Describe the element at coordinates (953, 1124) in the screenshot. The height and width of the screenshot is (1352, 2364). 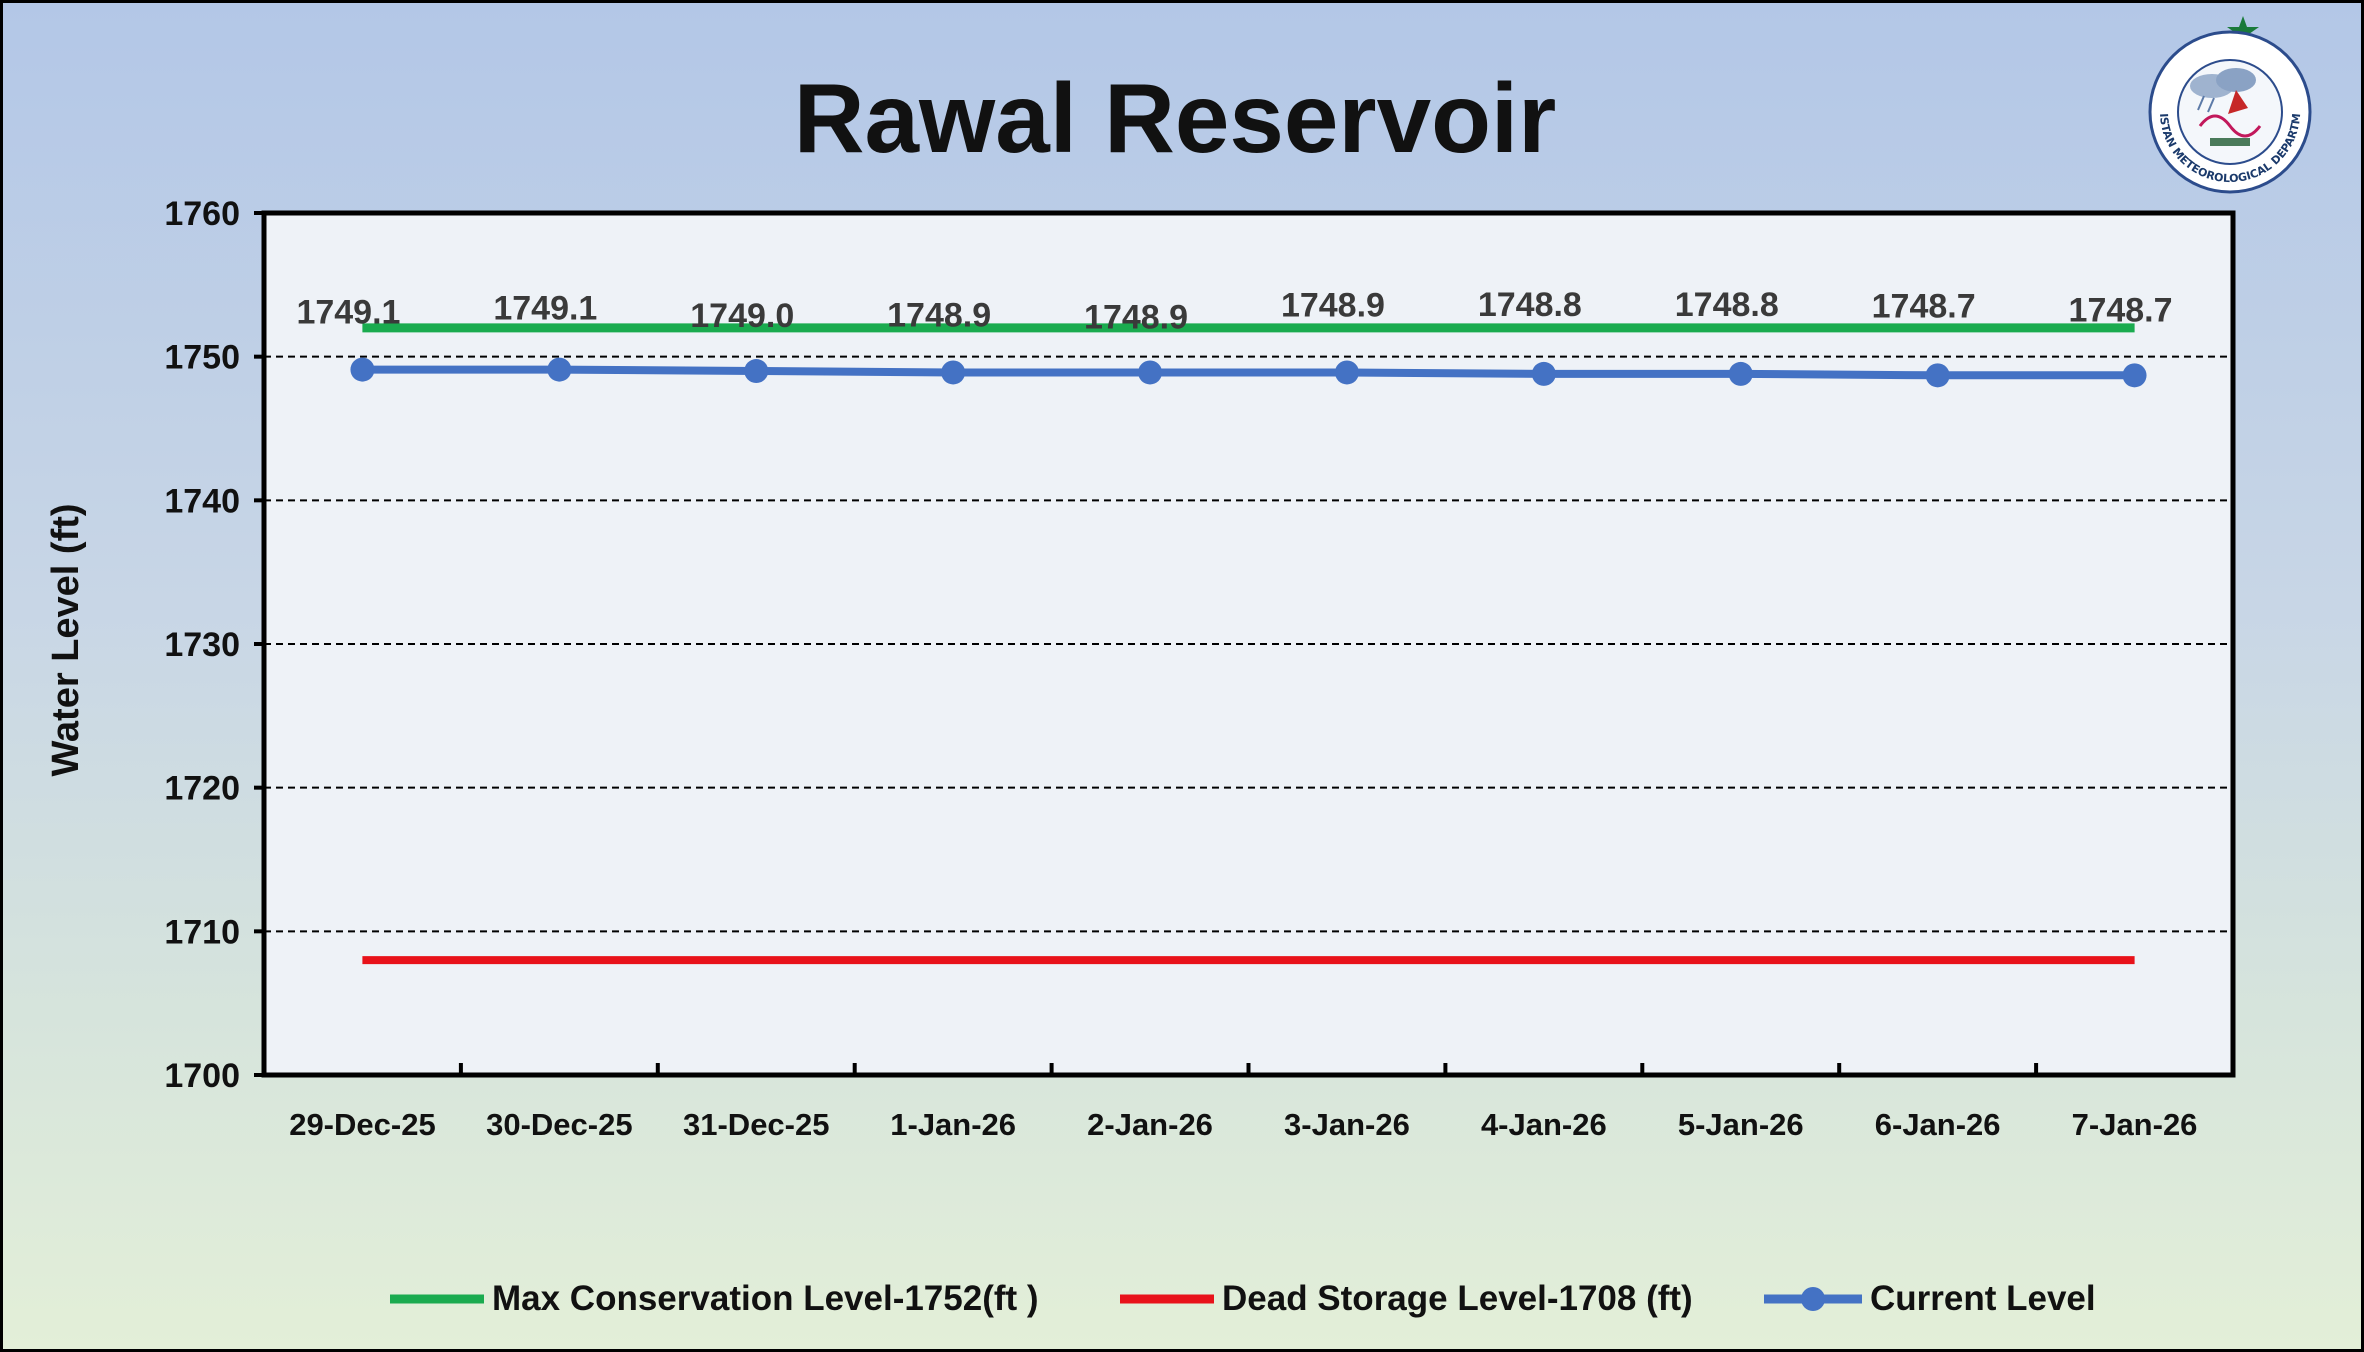
I see `x-tick-label: 1-Jan-26` at that location.